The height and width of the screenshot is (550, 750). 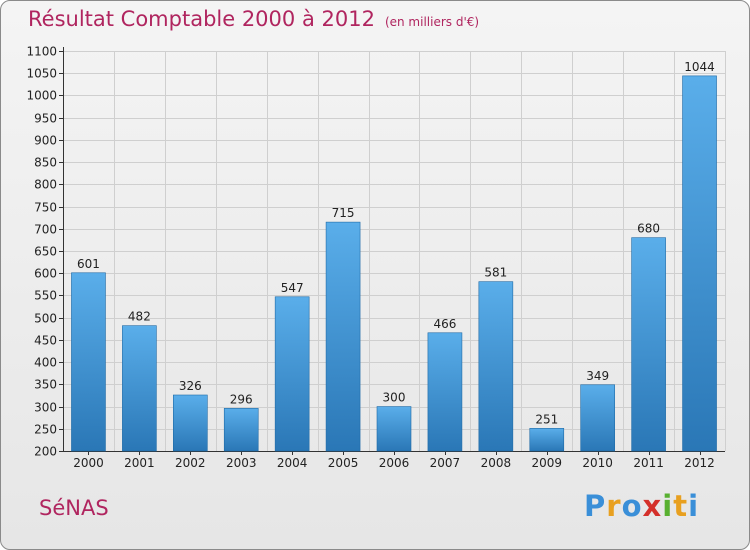 I want to click on y-tick-label: 1100, so click(x=41, y=52).